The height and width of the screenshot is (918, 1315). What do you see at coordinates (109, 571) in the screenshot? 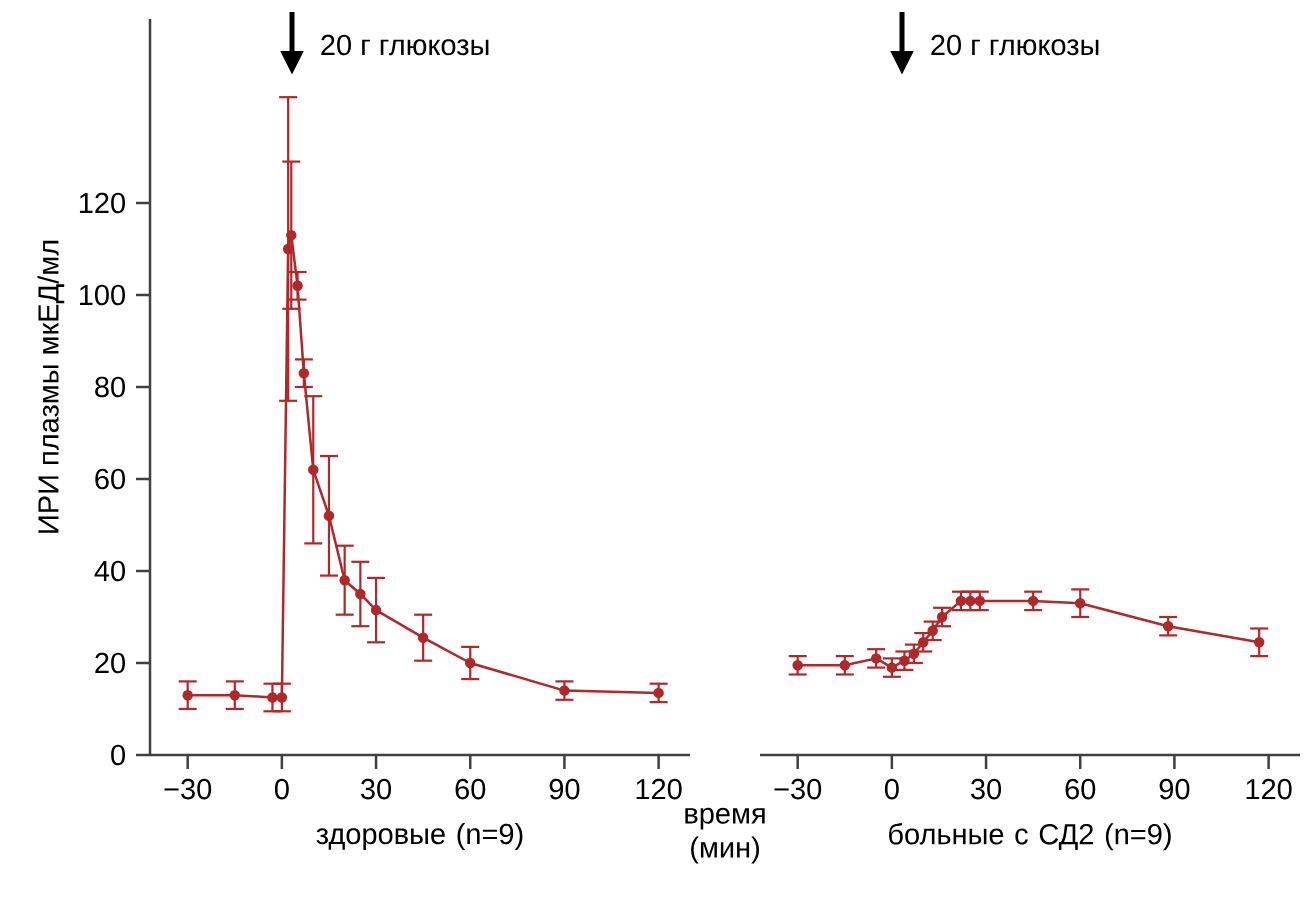
I see `y-tick-label: 40` at bounding box center [109, 571].